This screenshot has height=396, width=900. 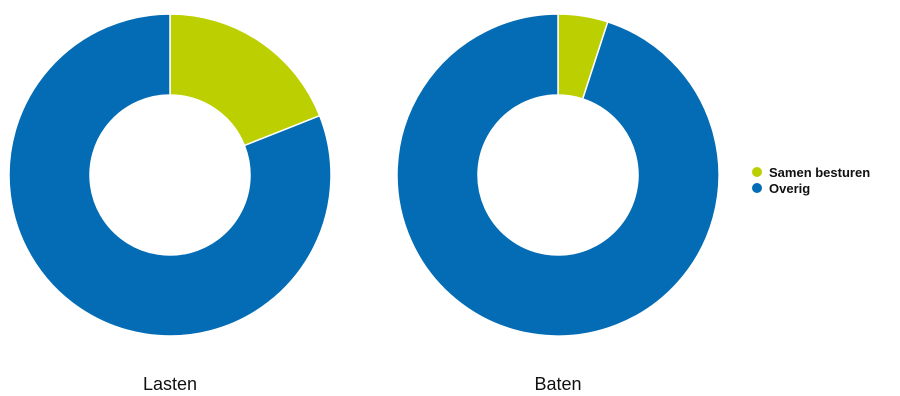 I want to click on legend-swatch-overig, so click(x=757, y=188).